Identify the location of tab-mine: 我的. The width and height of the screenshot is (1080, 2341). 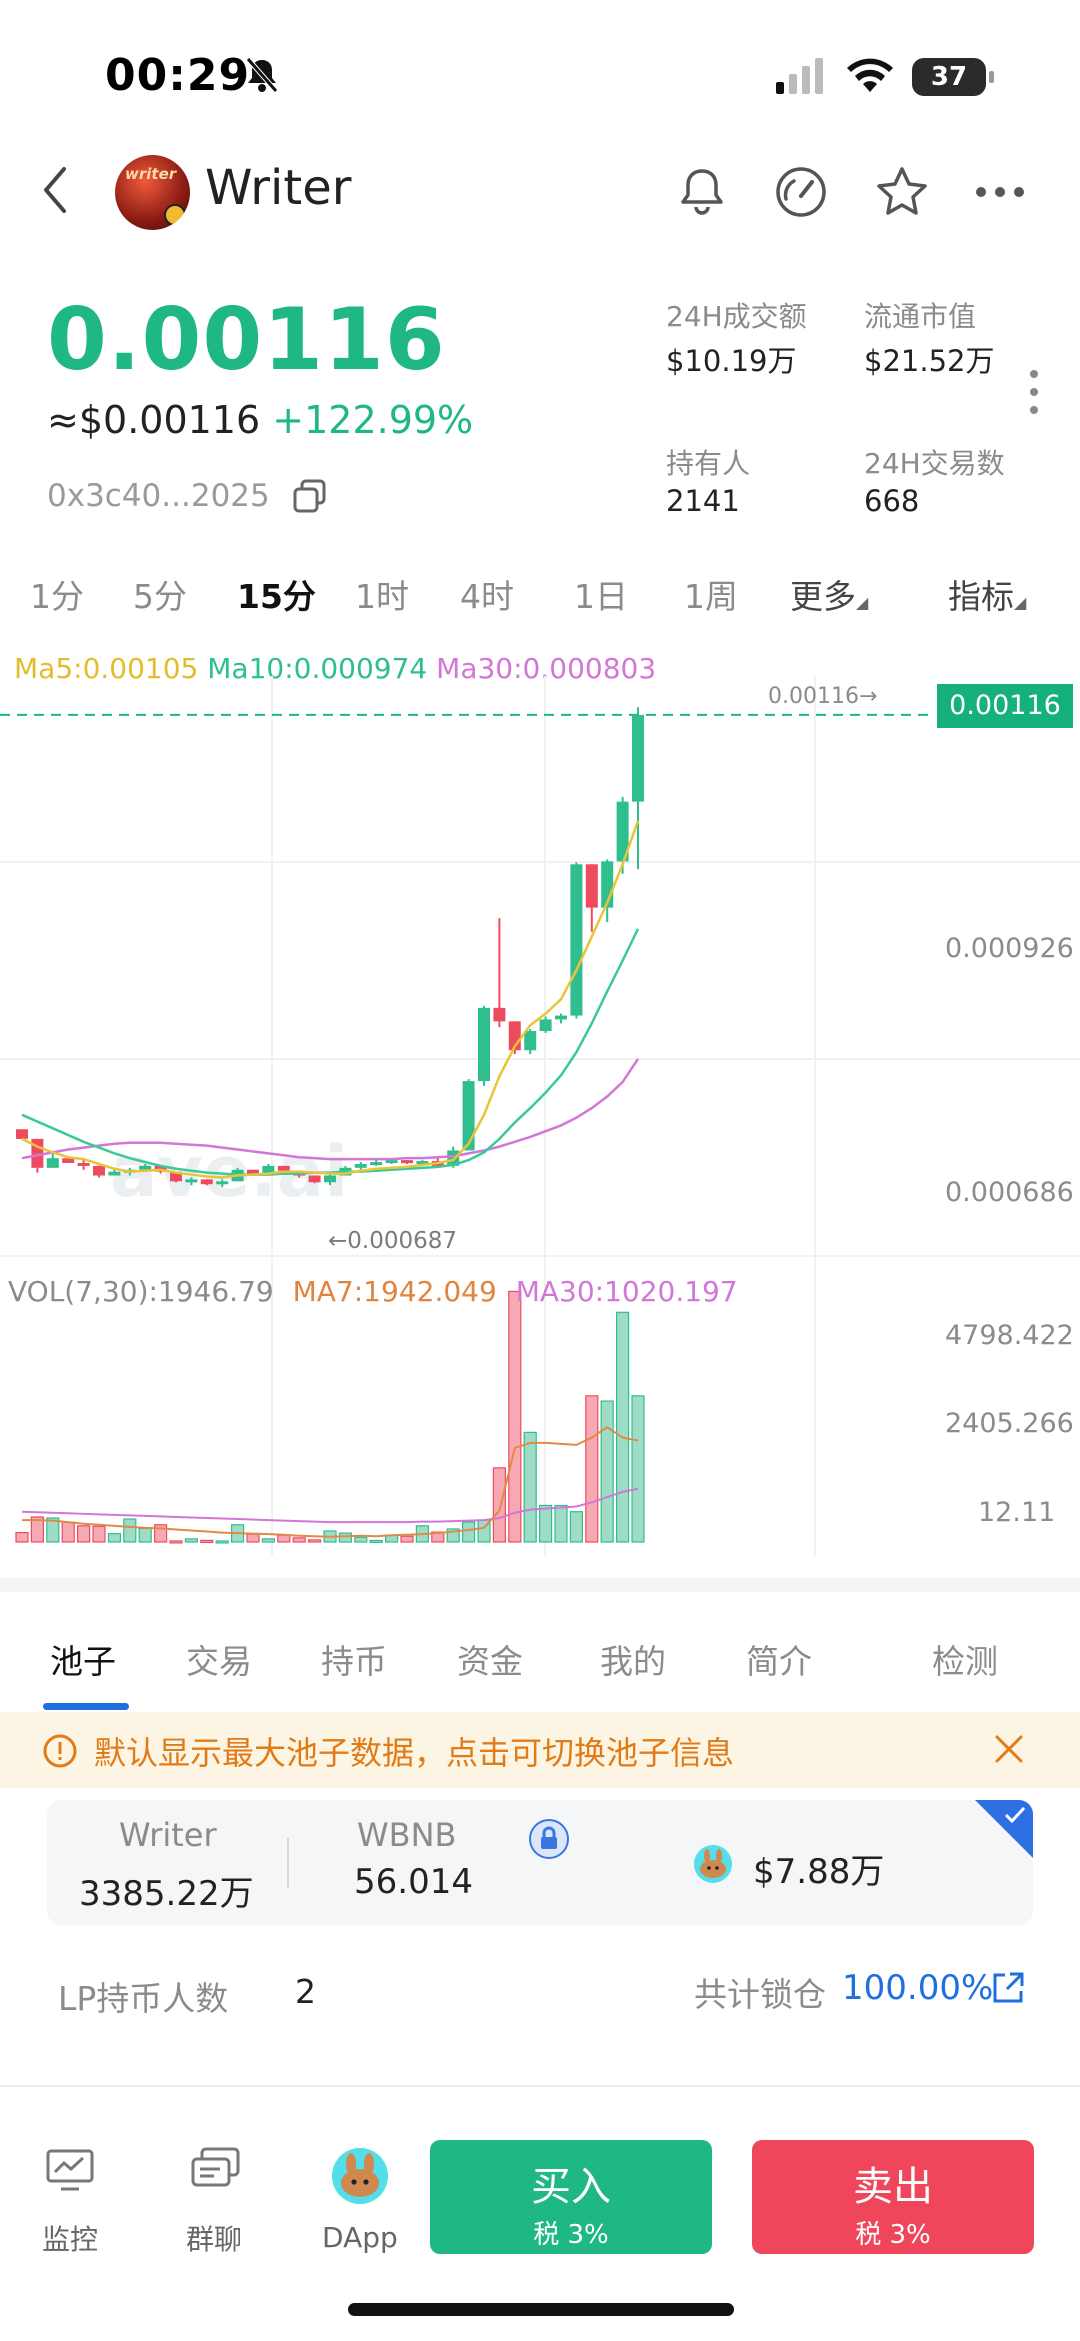
(633, 1661).